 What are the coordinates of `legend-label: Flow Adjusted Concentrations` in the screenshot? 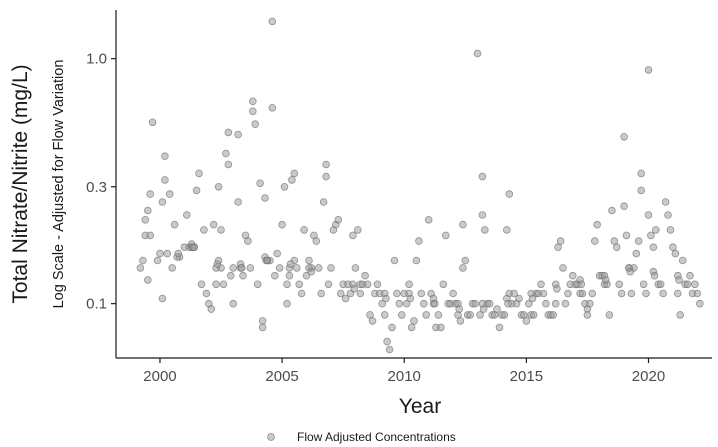 It's located at (376, 437).